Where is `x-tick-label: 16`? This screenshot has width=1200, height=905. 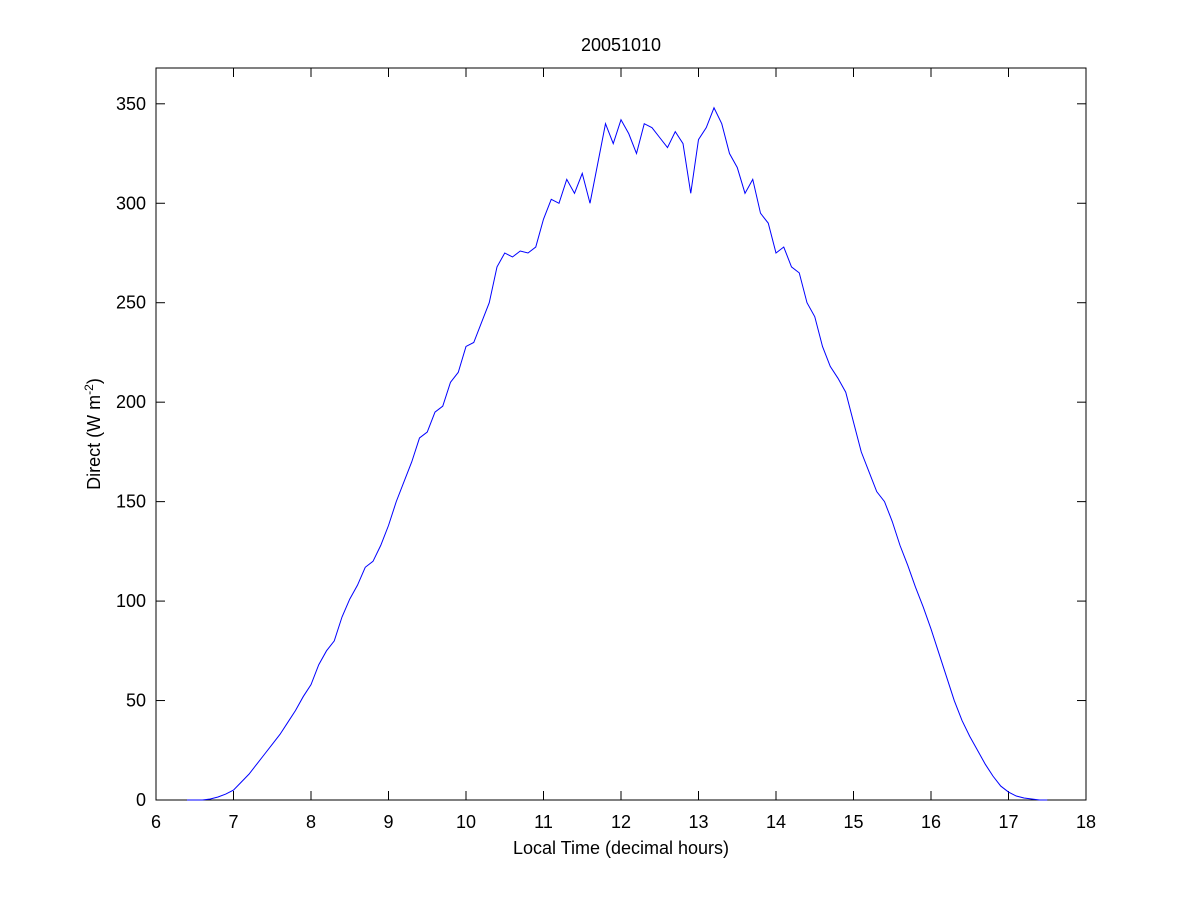 x-tick-label: 16 is located at coordinates (931, 822).